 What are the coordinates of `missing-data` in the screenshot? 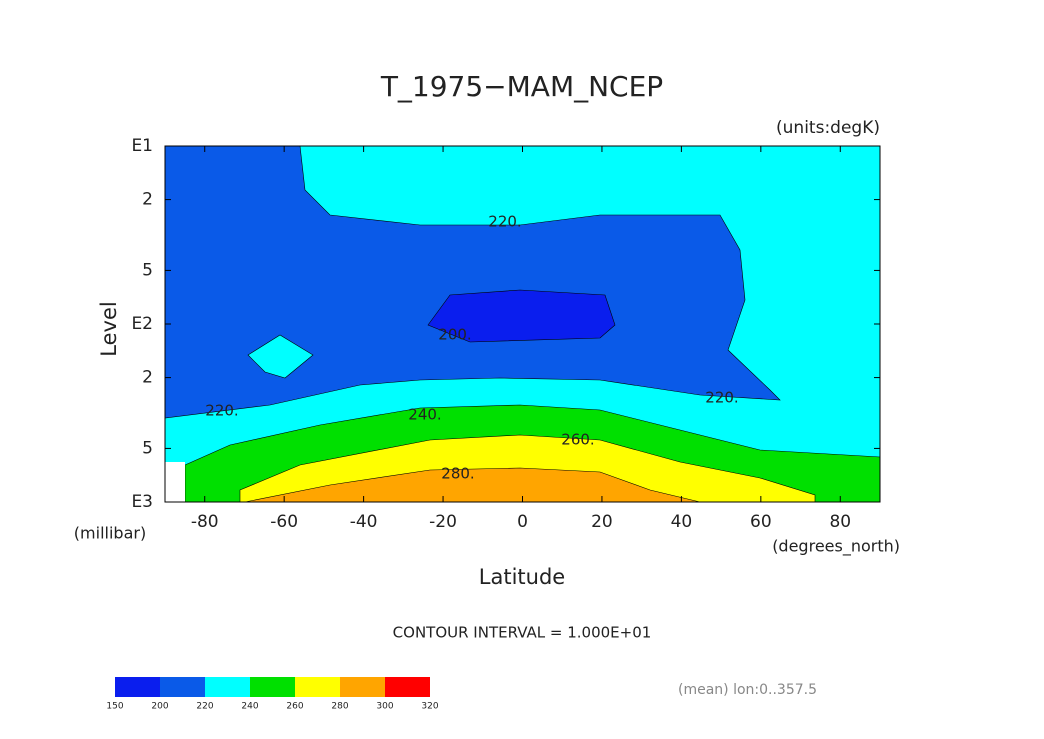 It's located at (175, 482).